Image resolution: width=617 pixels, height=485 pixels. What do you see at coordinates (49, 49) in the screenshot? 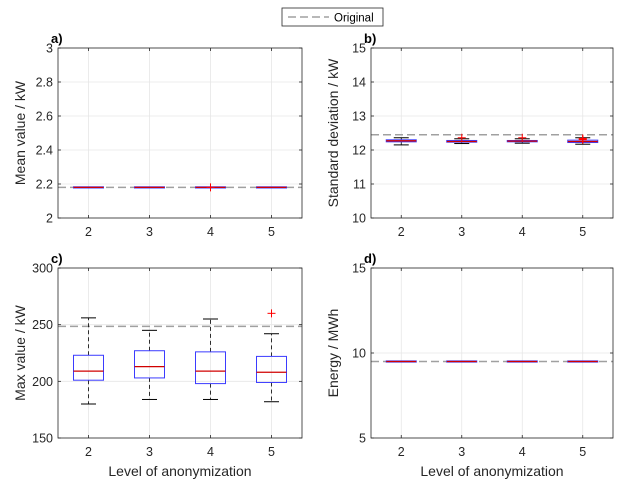
I see `y-tick-label: 3` at bounding box center [49, 49].